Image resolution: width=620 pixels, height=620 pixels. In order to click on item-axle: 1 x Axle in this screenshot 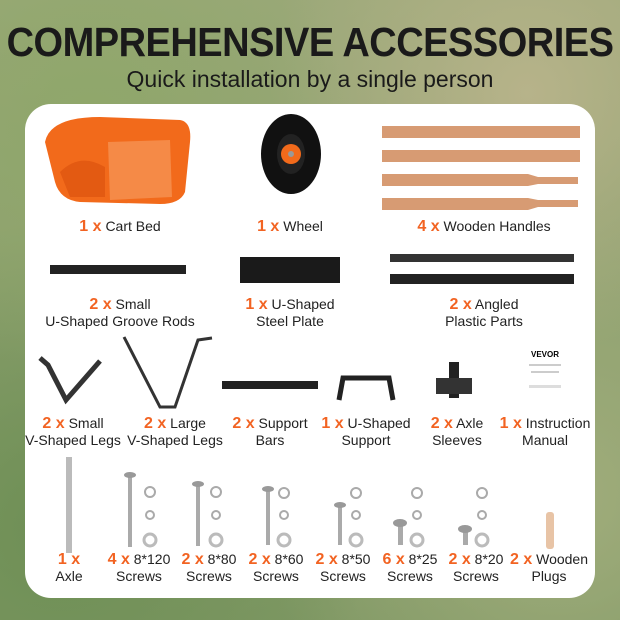, I will do `click(69, 568)`.